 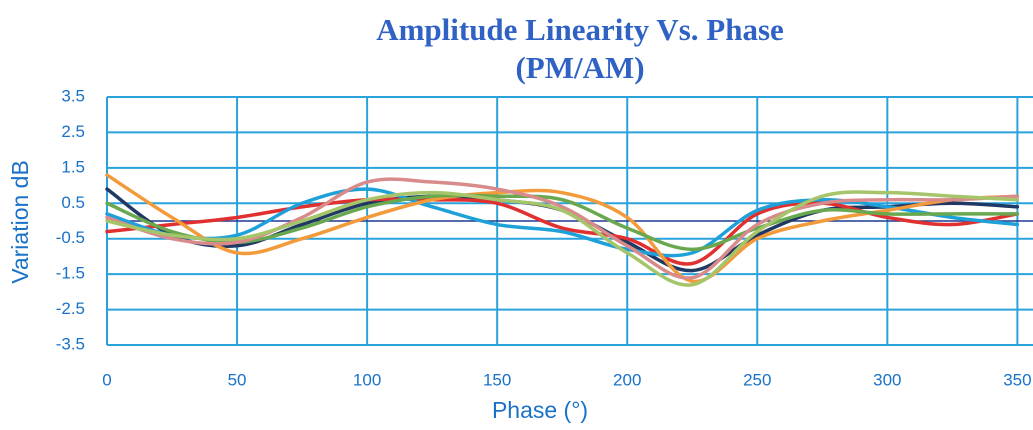 What do you see at coordinates (757, 379) in the screenshot?
I see `x-tick-label: 250` at bounding box center [757, 379].